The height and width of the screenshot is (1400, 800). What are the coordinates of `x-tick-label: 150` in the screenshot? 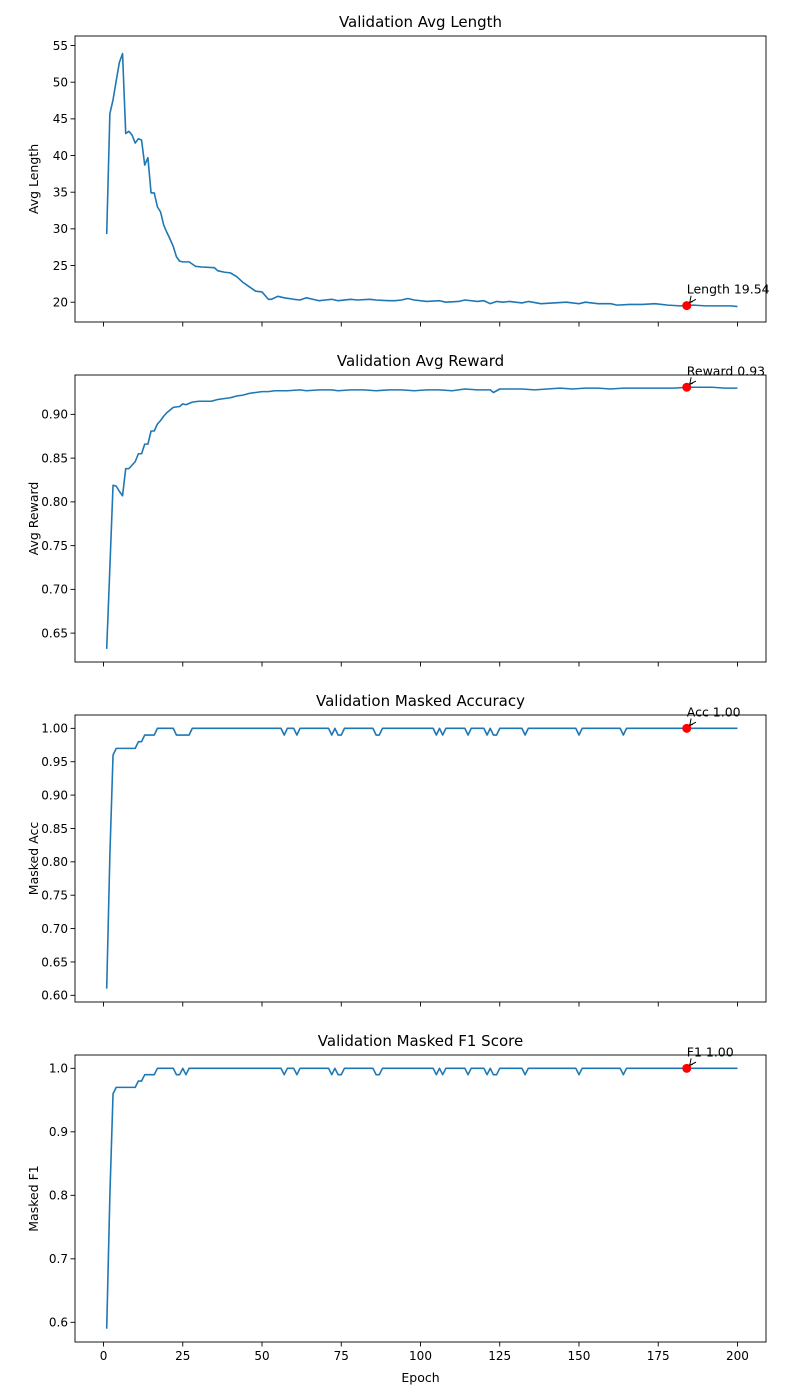 It's located at (579, 1356).